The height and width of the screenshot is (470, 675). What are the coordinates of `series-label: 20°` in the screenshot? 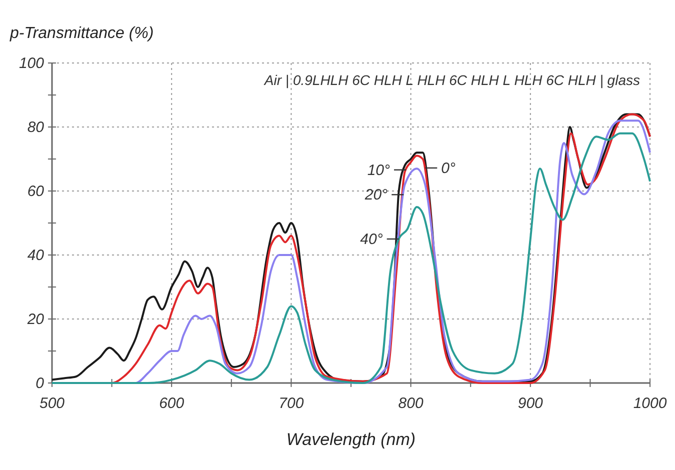 It's located at (376, 195).